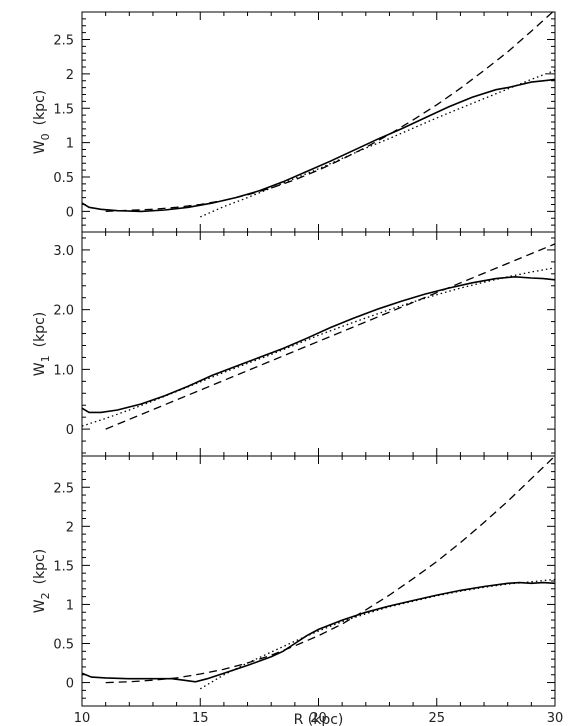 The height and width of the screenshot is (726, 570). Describe the element at coordinates (45, 595) in the screenshot. I see `y-axis-label-subscript: 2` at that location.